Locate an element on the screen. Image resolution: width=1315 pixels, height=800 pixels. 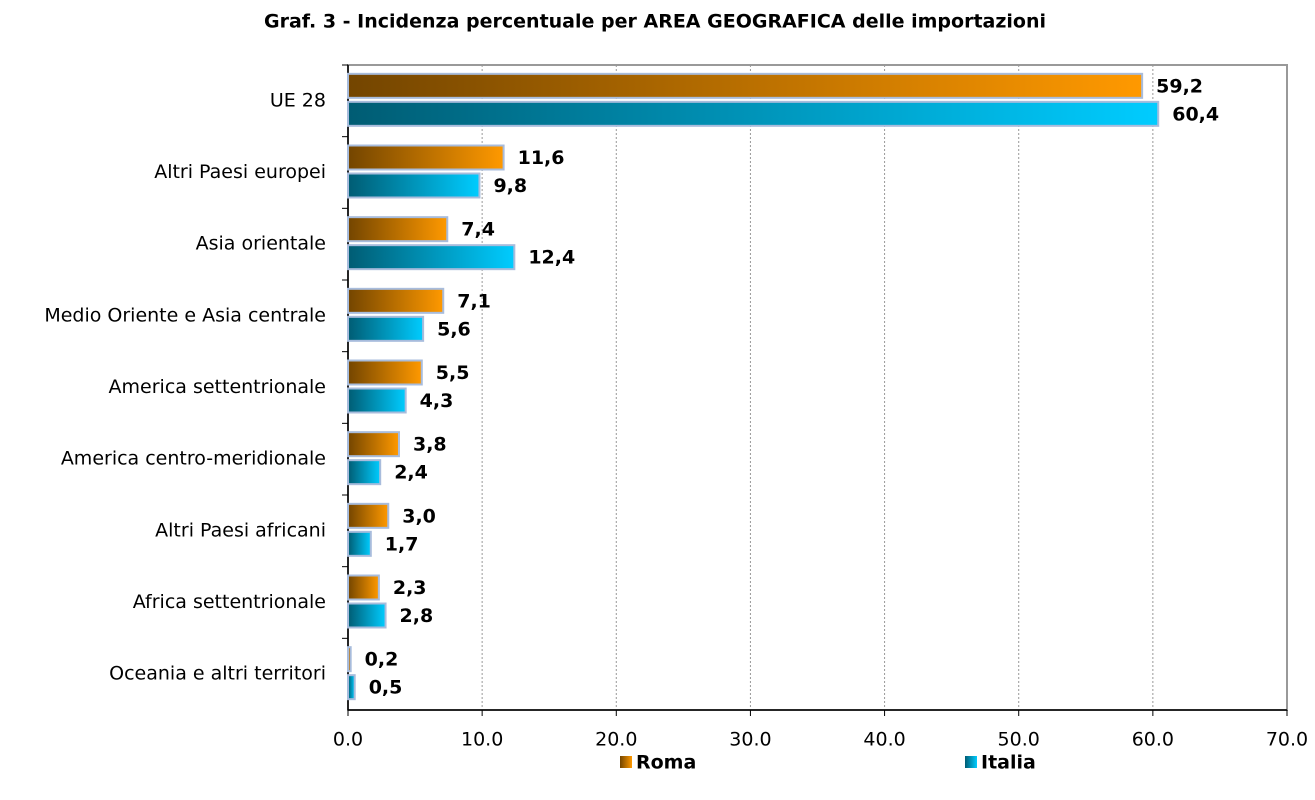
value-label: 11,6 is located at coordinates (541, 158).